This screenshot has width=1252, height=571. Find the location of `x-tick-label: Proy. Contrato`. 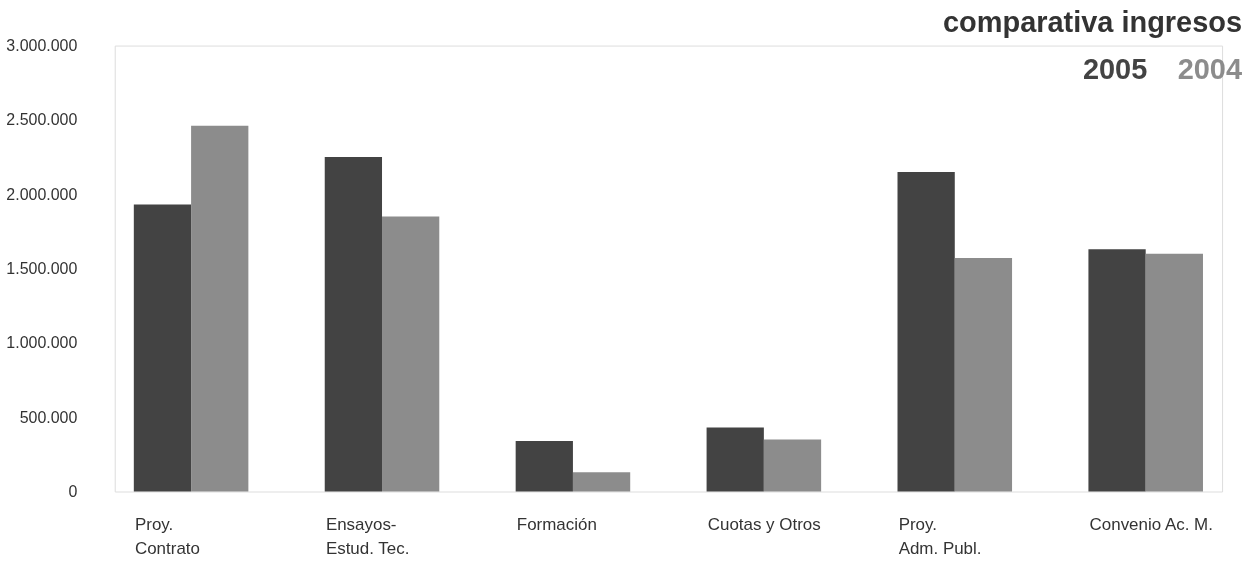

x-tick-label: Proy. Contrato is located at coordinates (167, 536).